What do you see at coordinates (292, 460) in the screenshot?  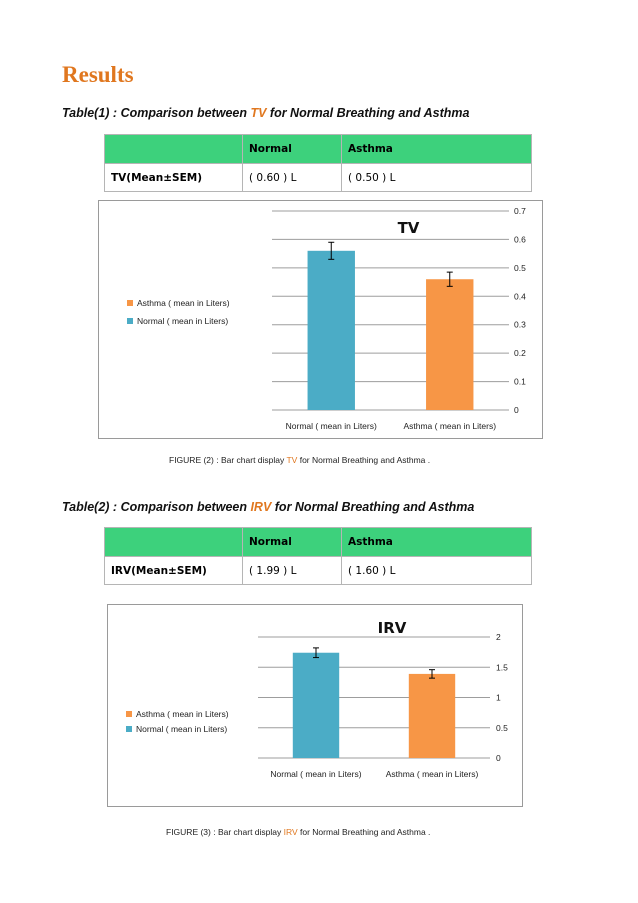 I see `caption1-highlight: TV` at bounding box center [292, 460].